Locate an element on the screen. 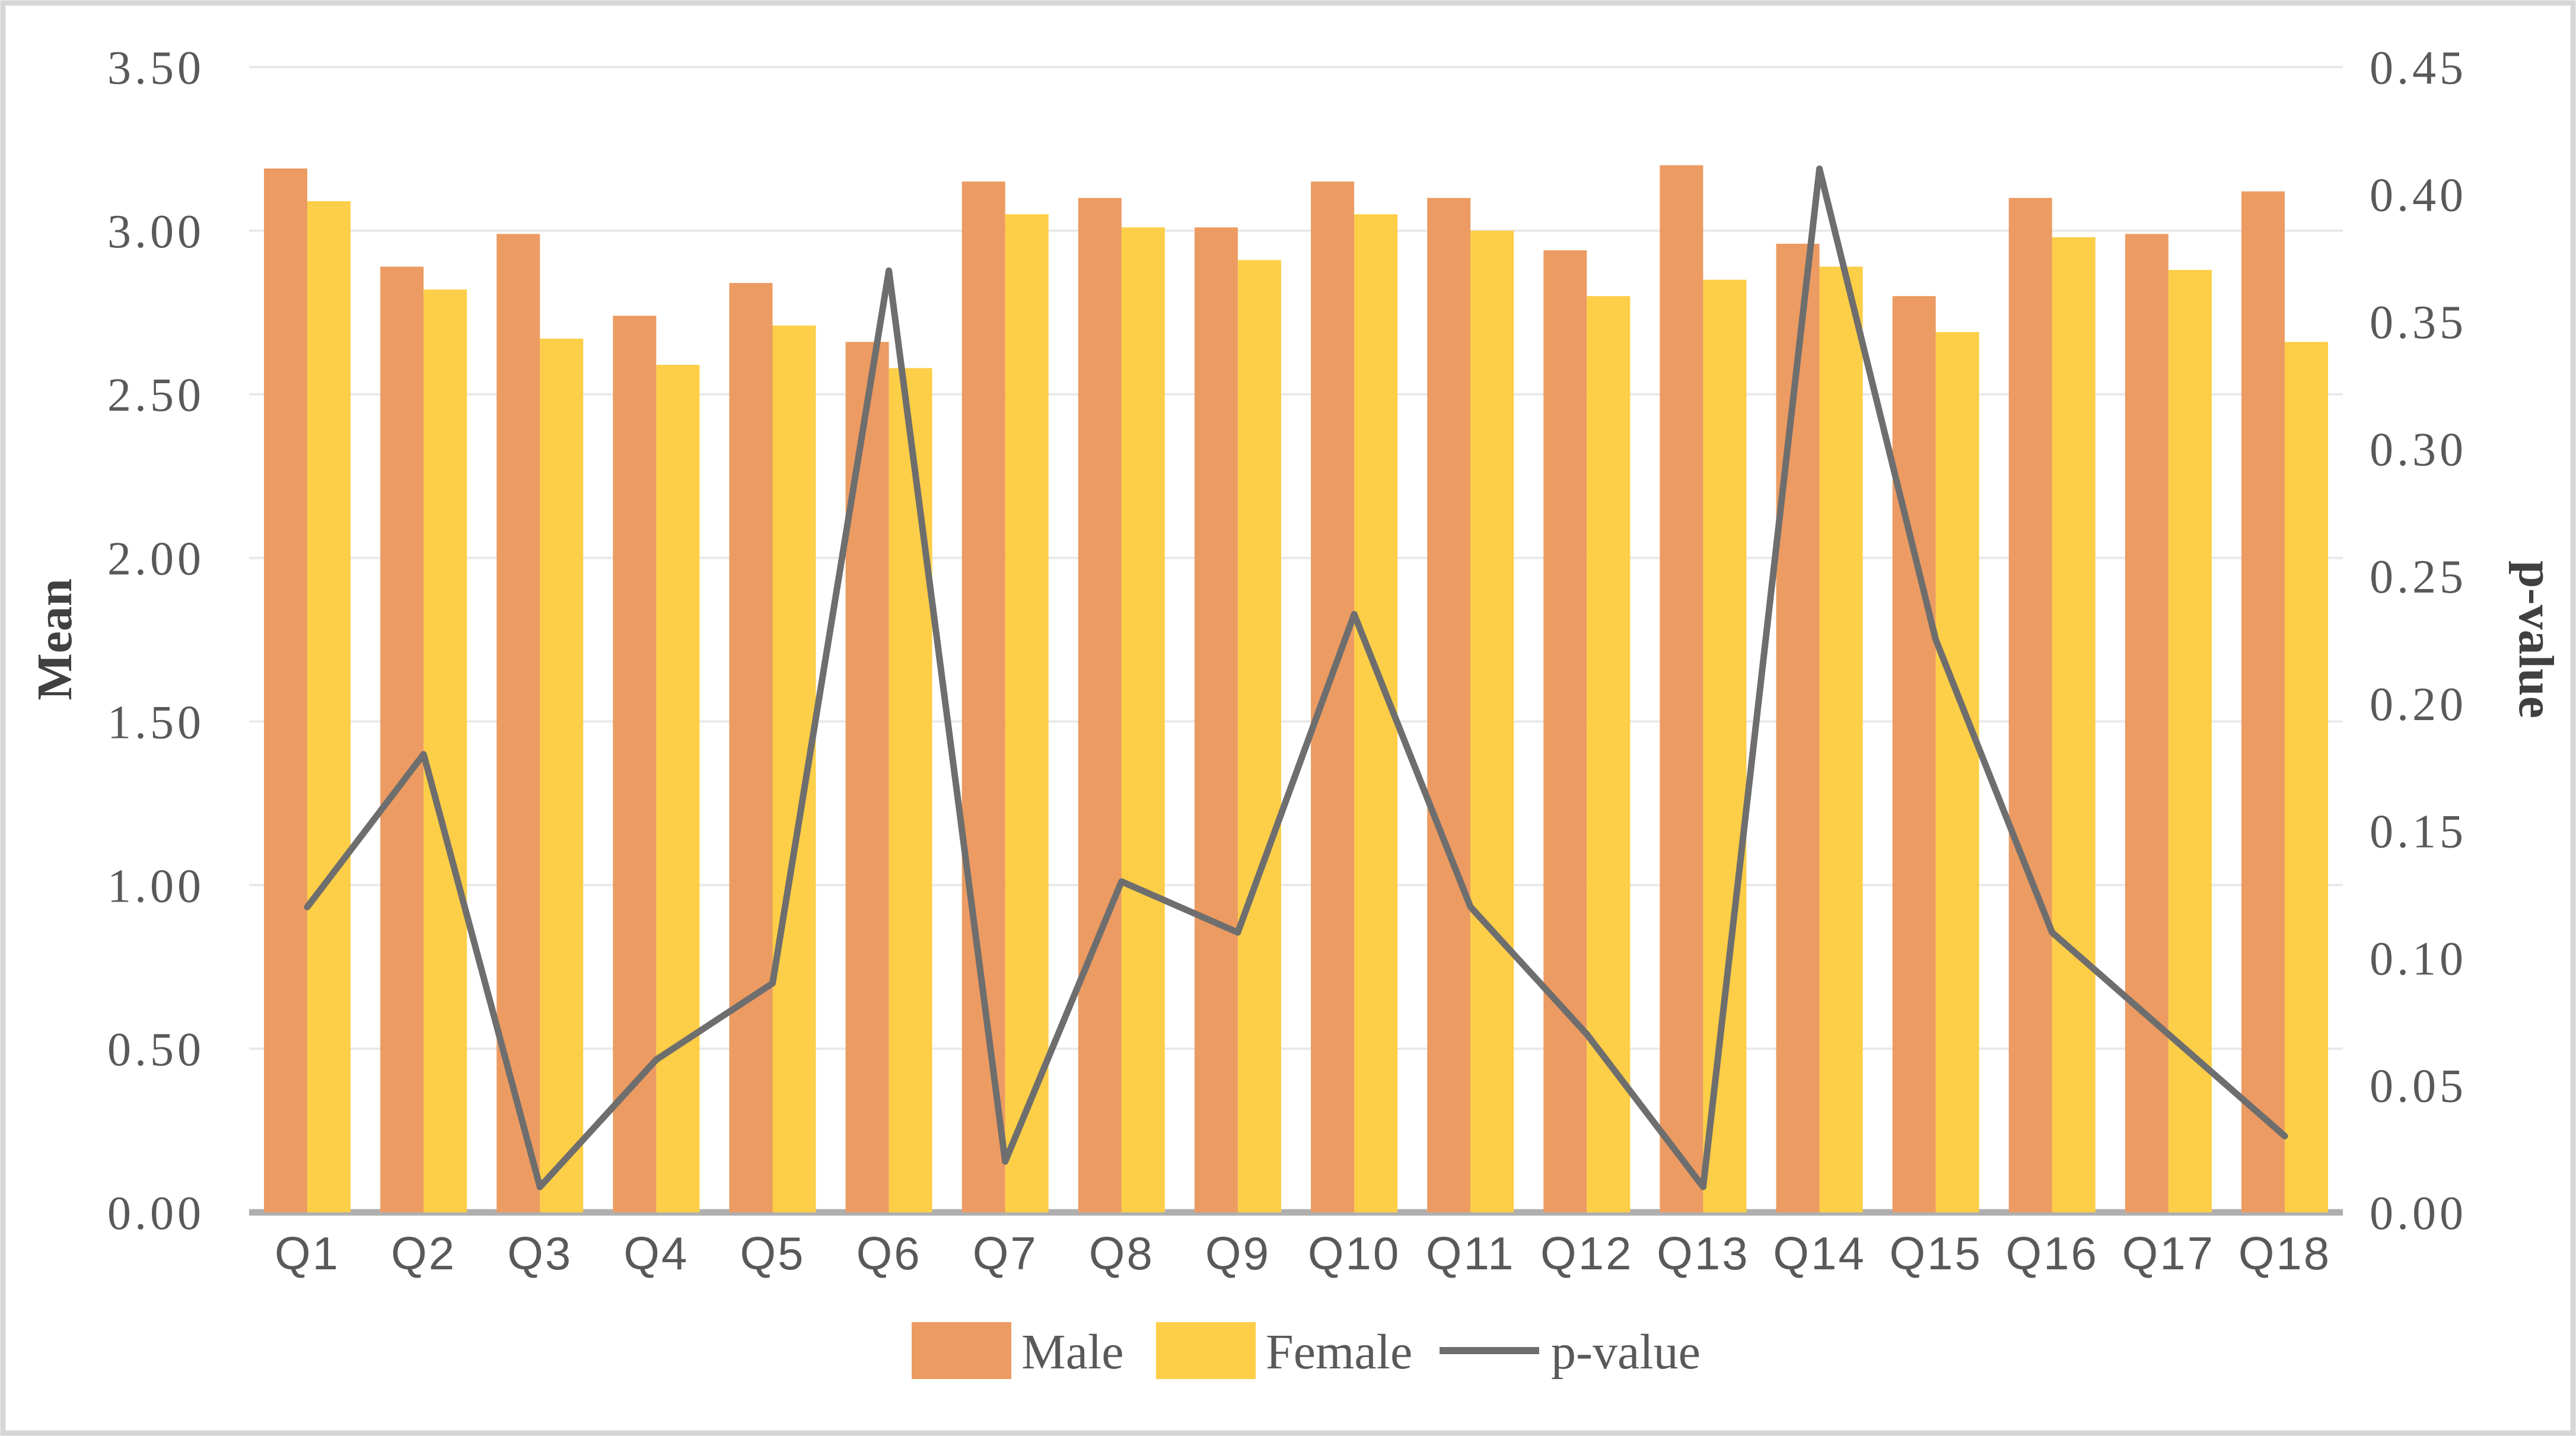 This screenshot has width=2576, height=1436. bar-female-Q17 is located at coordinates (2190, 741).